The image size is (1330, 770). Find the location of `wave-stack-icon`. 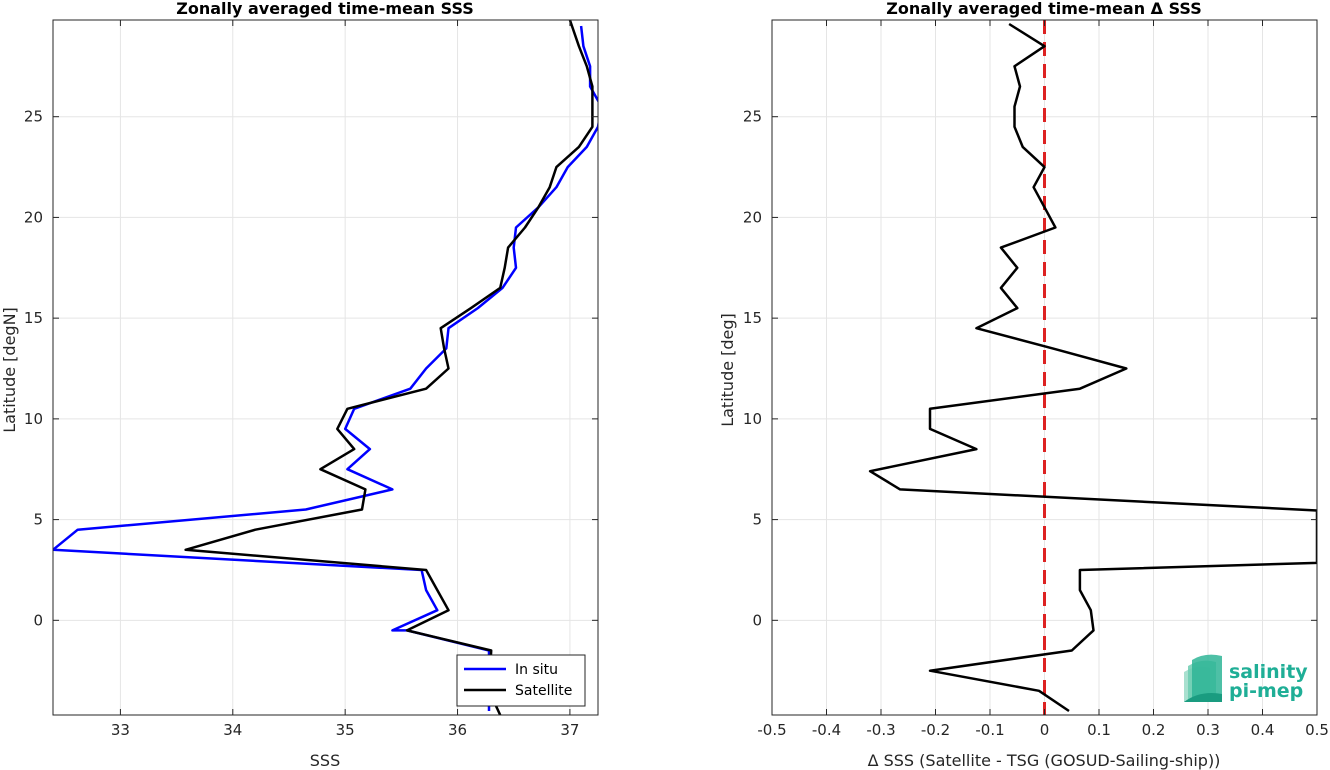

wave-stack-icon is located at coordinates (1203, 678).